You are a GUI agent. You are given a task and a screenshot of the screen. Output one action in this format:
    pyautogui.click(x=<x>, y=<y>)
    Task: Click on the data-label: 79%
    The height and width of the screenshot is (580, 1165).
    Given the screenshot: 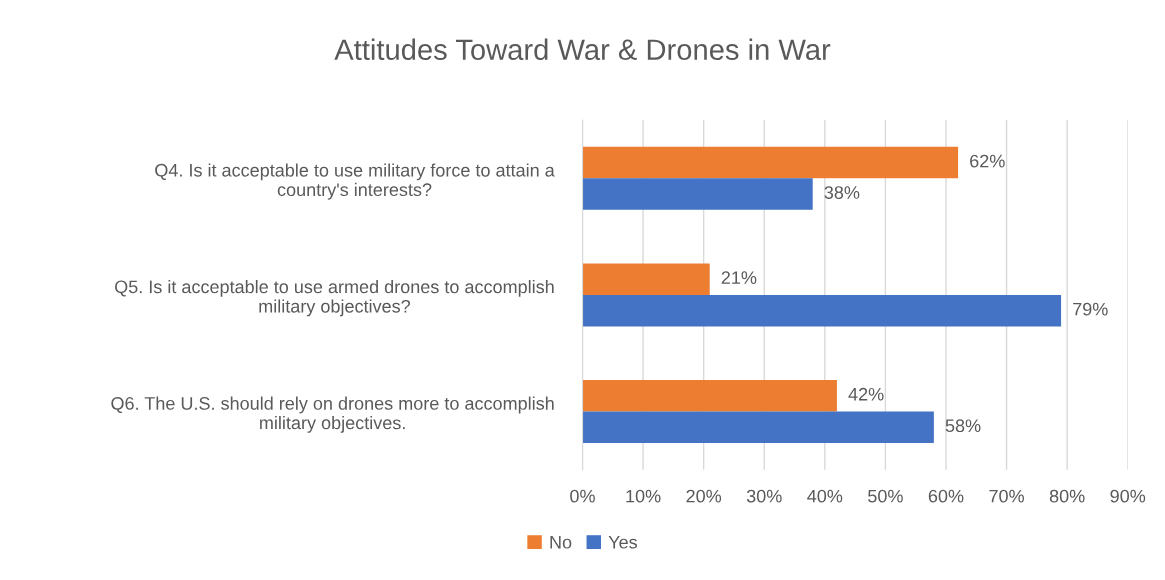 What is the action you would take?
    pyautogui.click(x=1090, y=309)
    